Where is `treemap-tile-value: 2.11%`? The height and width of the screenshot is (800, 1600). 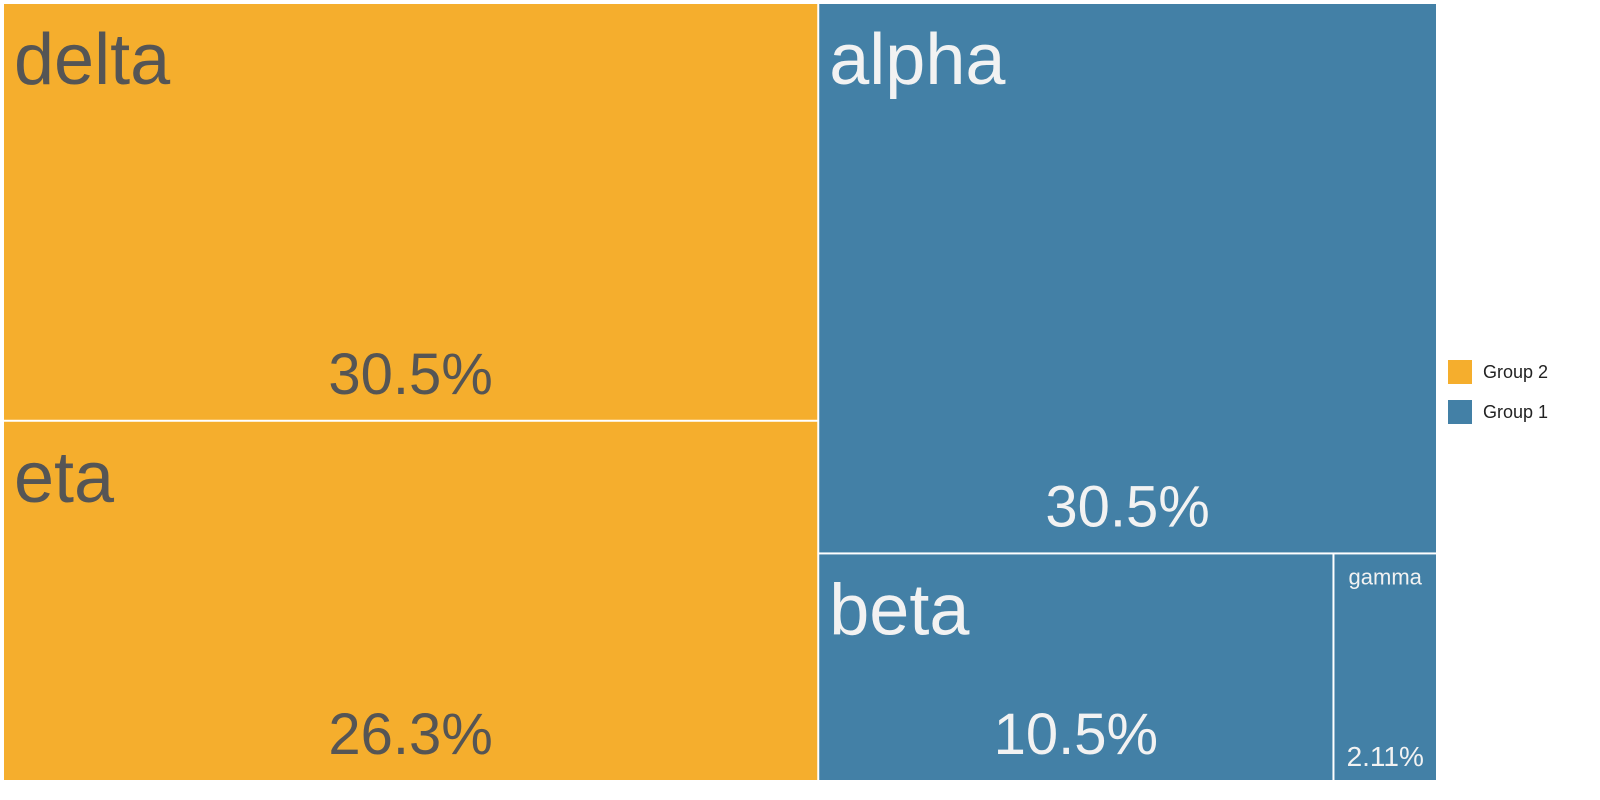
treemap-tile-value: 2.11% is located at coordinates (1385, 756).